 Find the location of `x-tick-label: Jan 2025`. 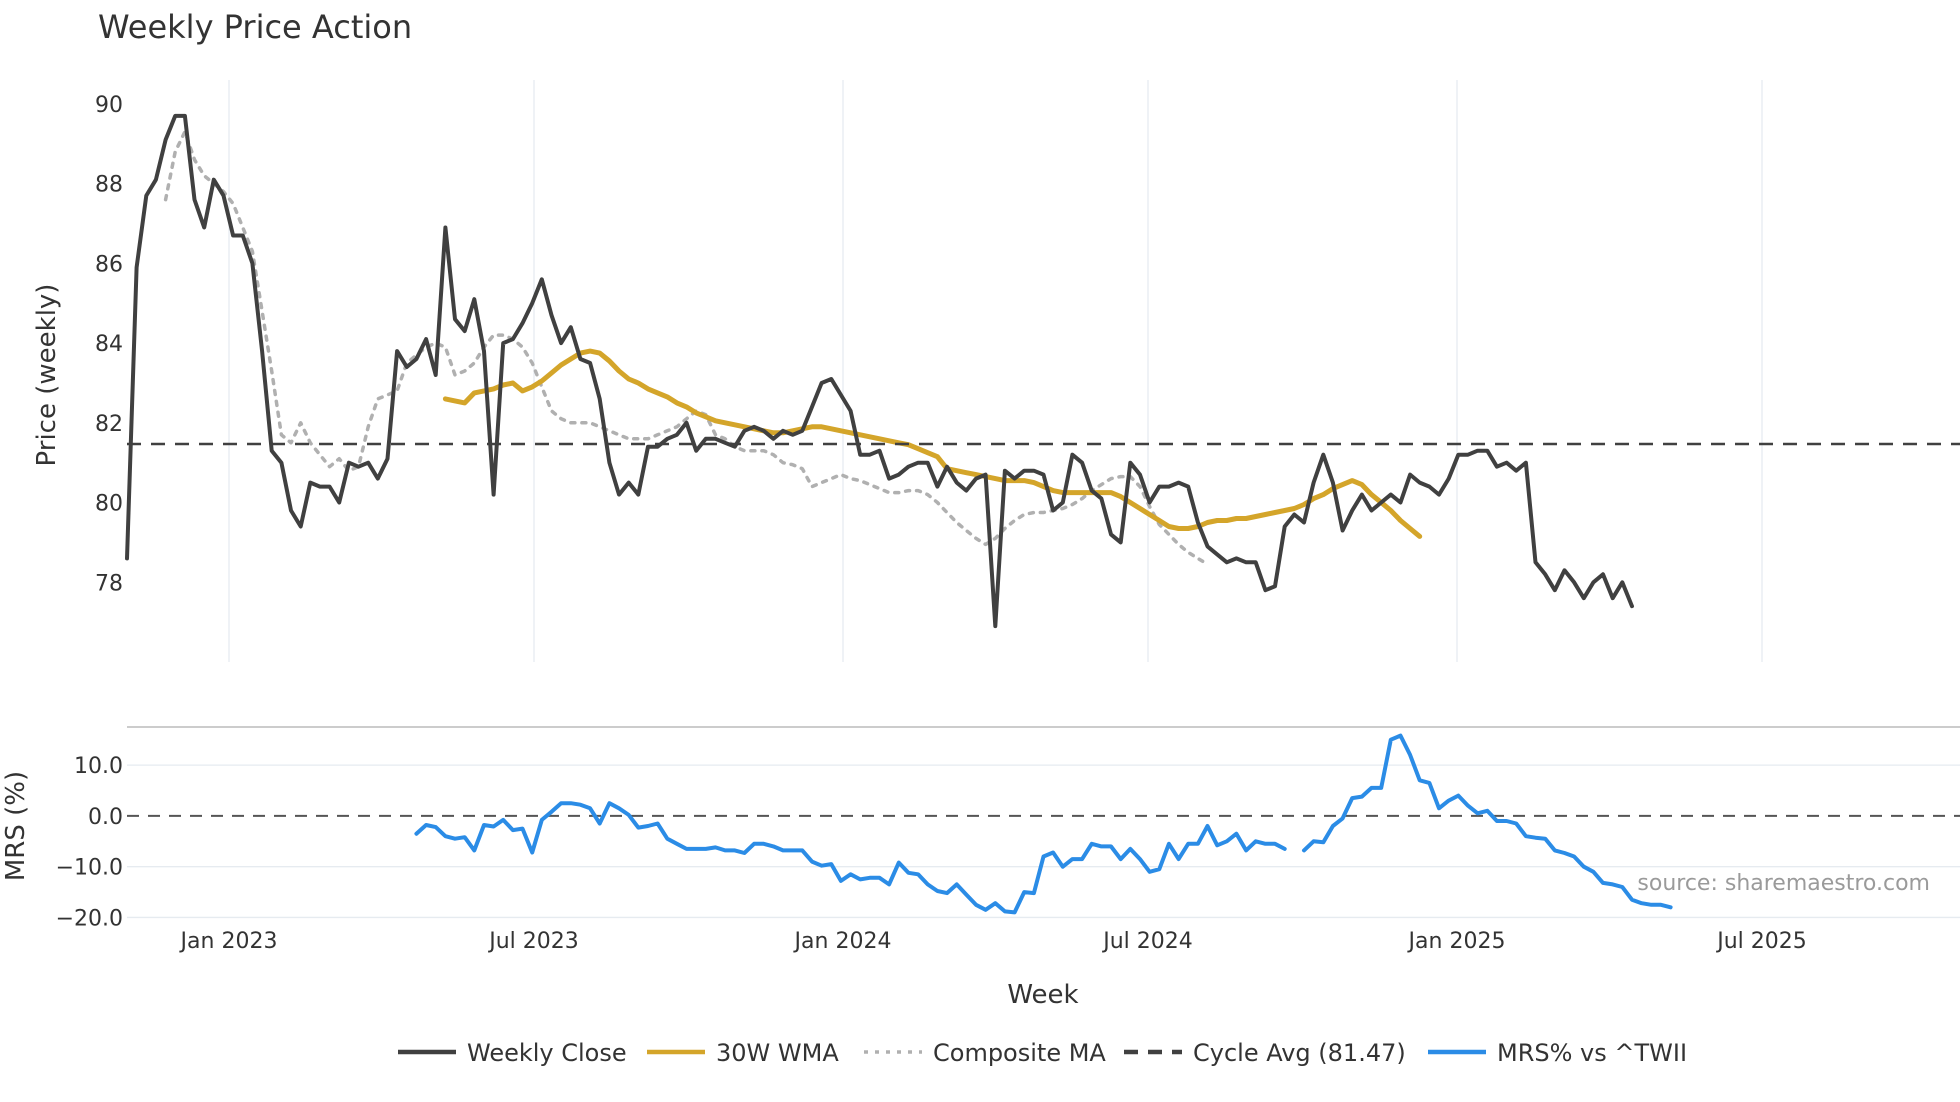

x-tick-label: Jan 2025 is located at coordinates (1456, 941).